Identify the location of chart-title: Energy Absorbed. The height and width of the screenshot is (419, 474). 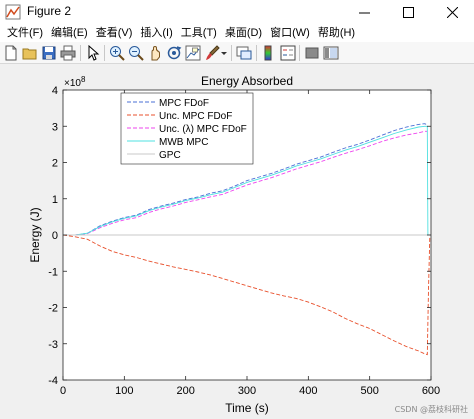
(247, 81).